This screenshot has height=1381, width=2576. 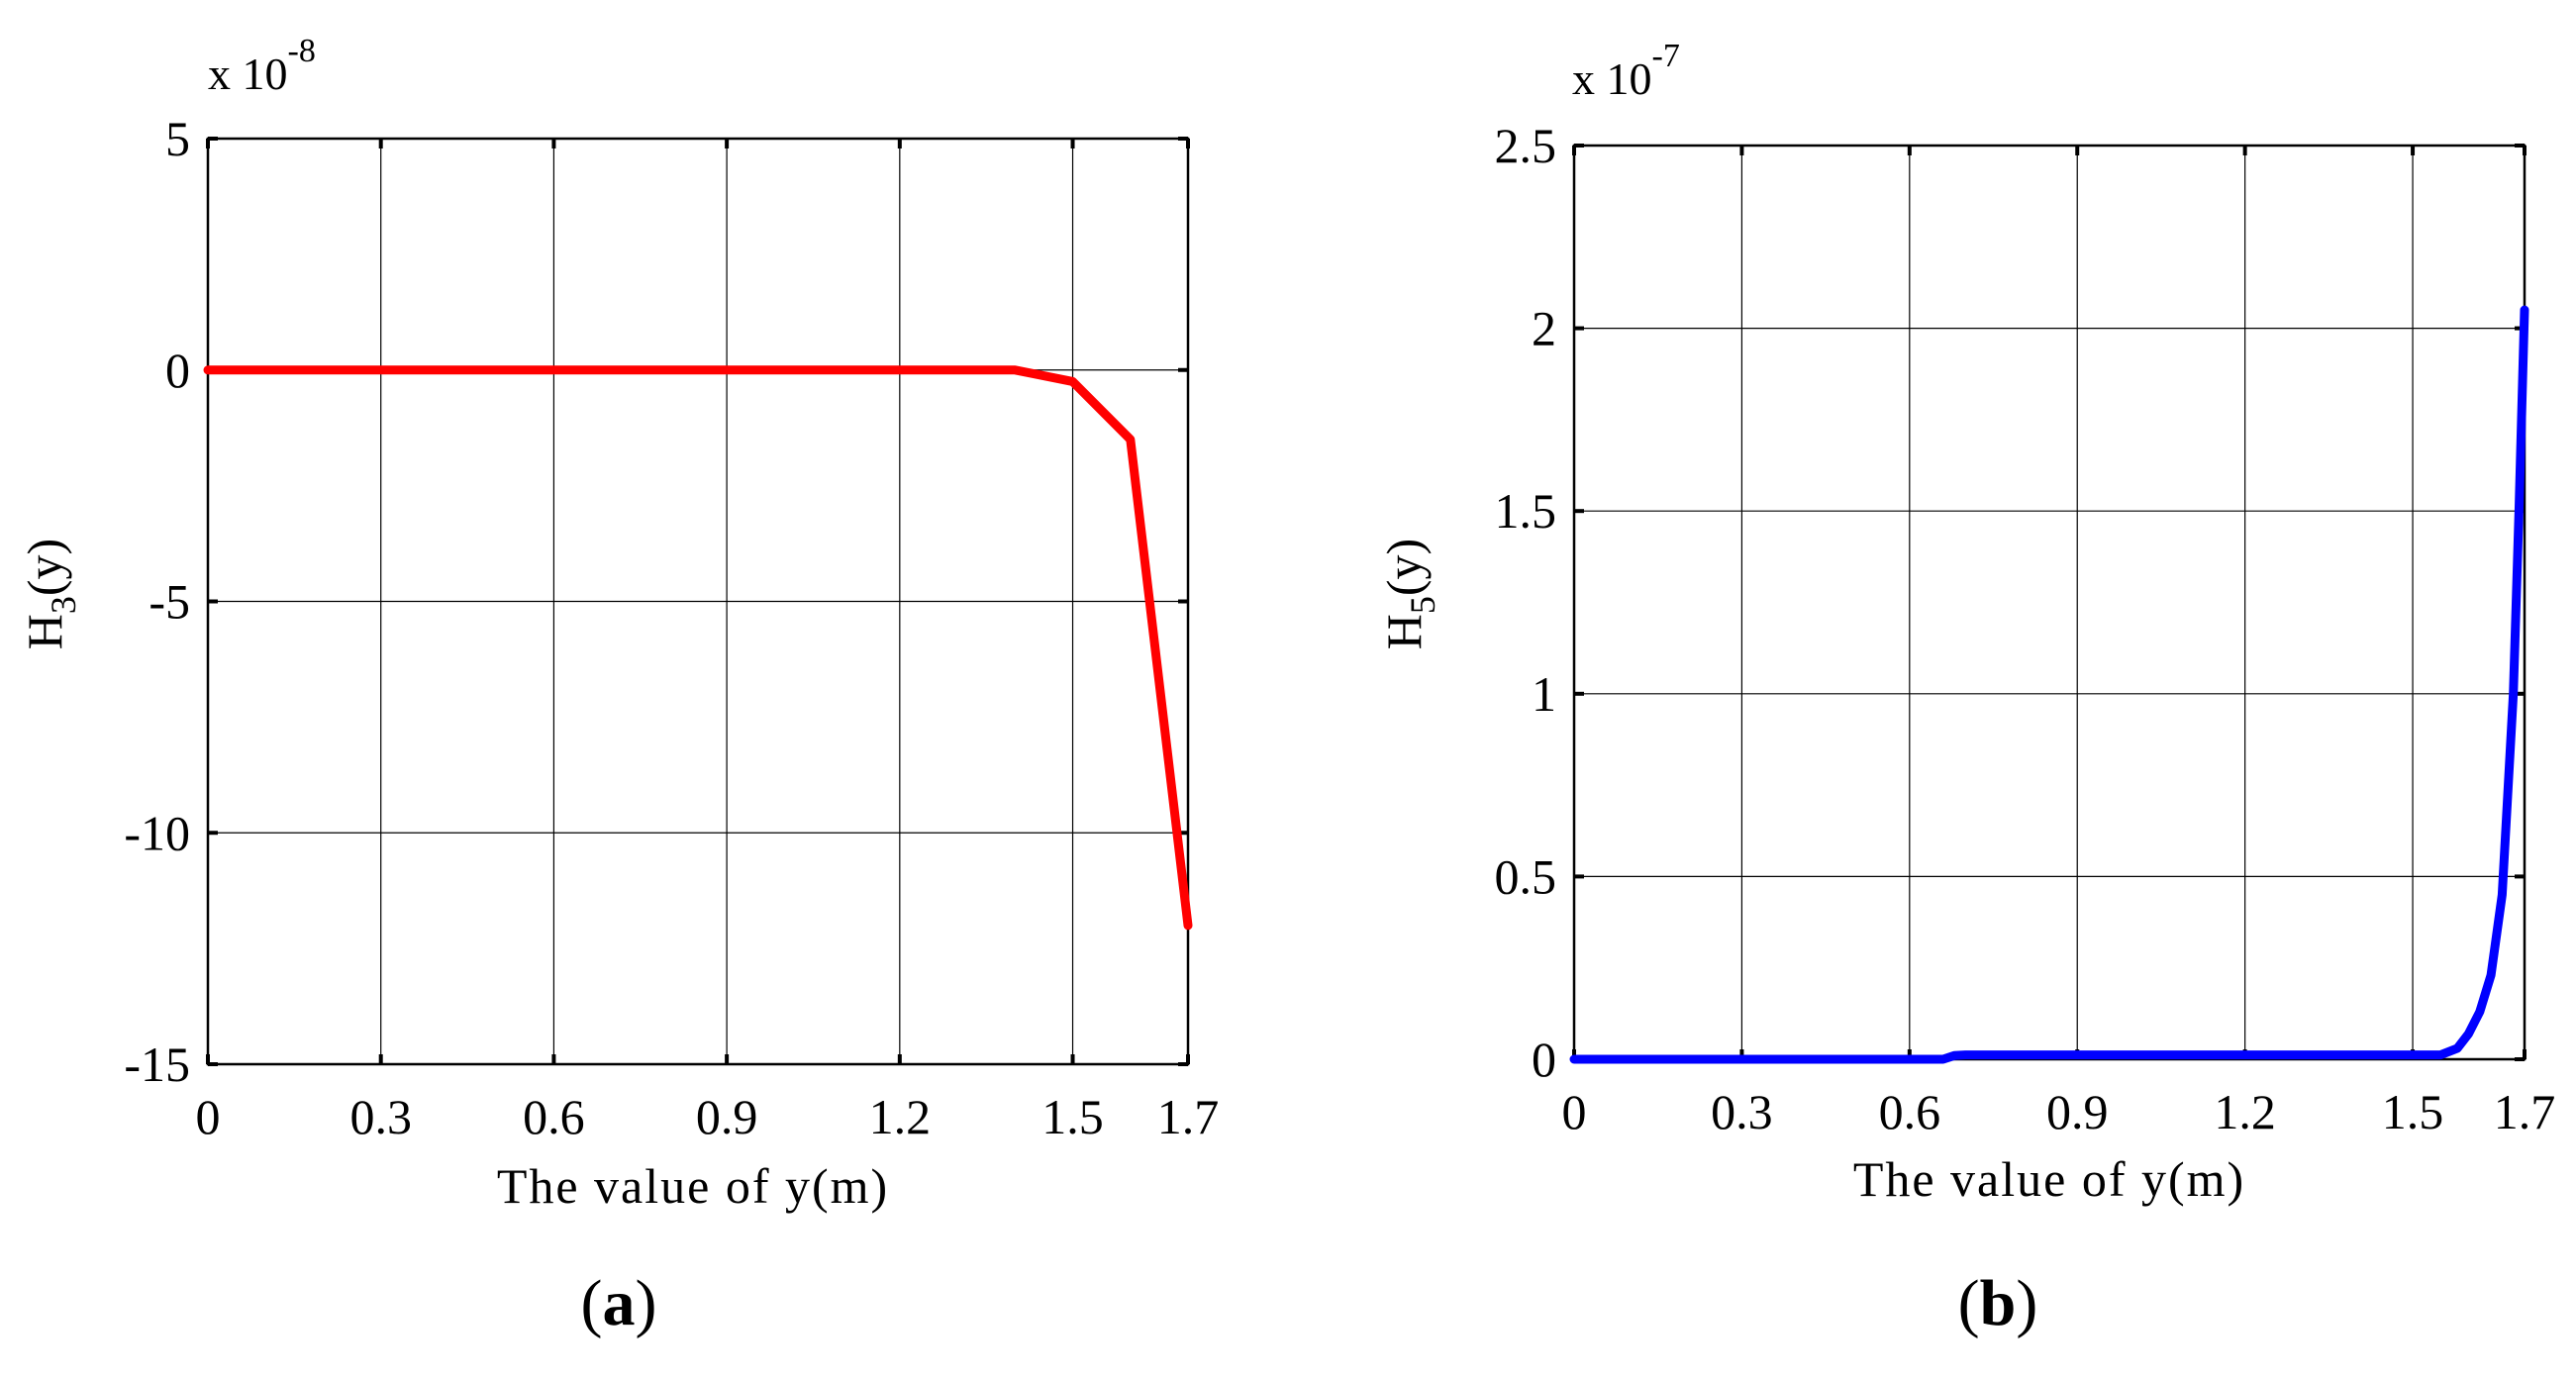 I want to click on y-axis-title-subscript: 3, so click(x=64, y=605).